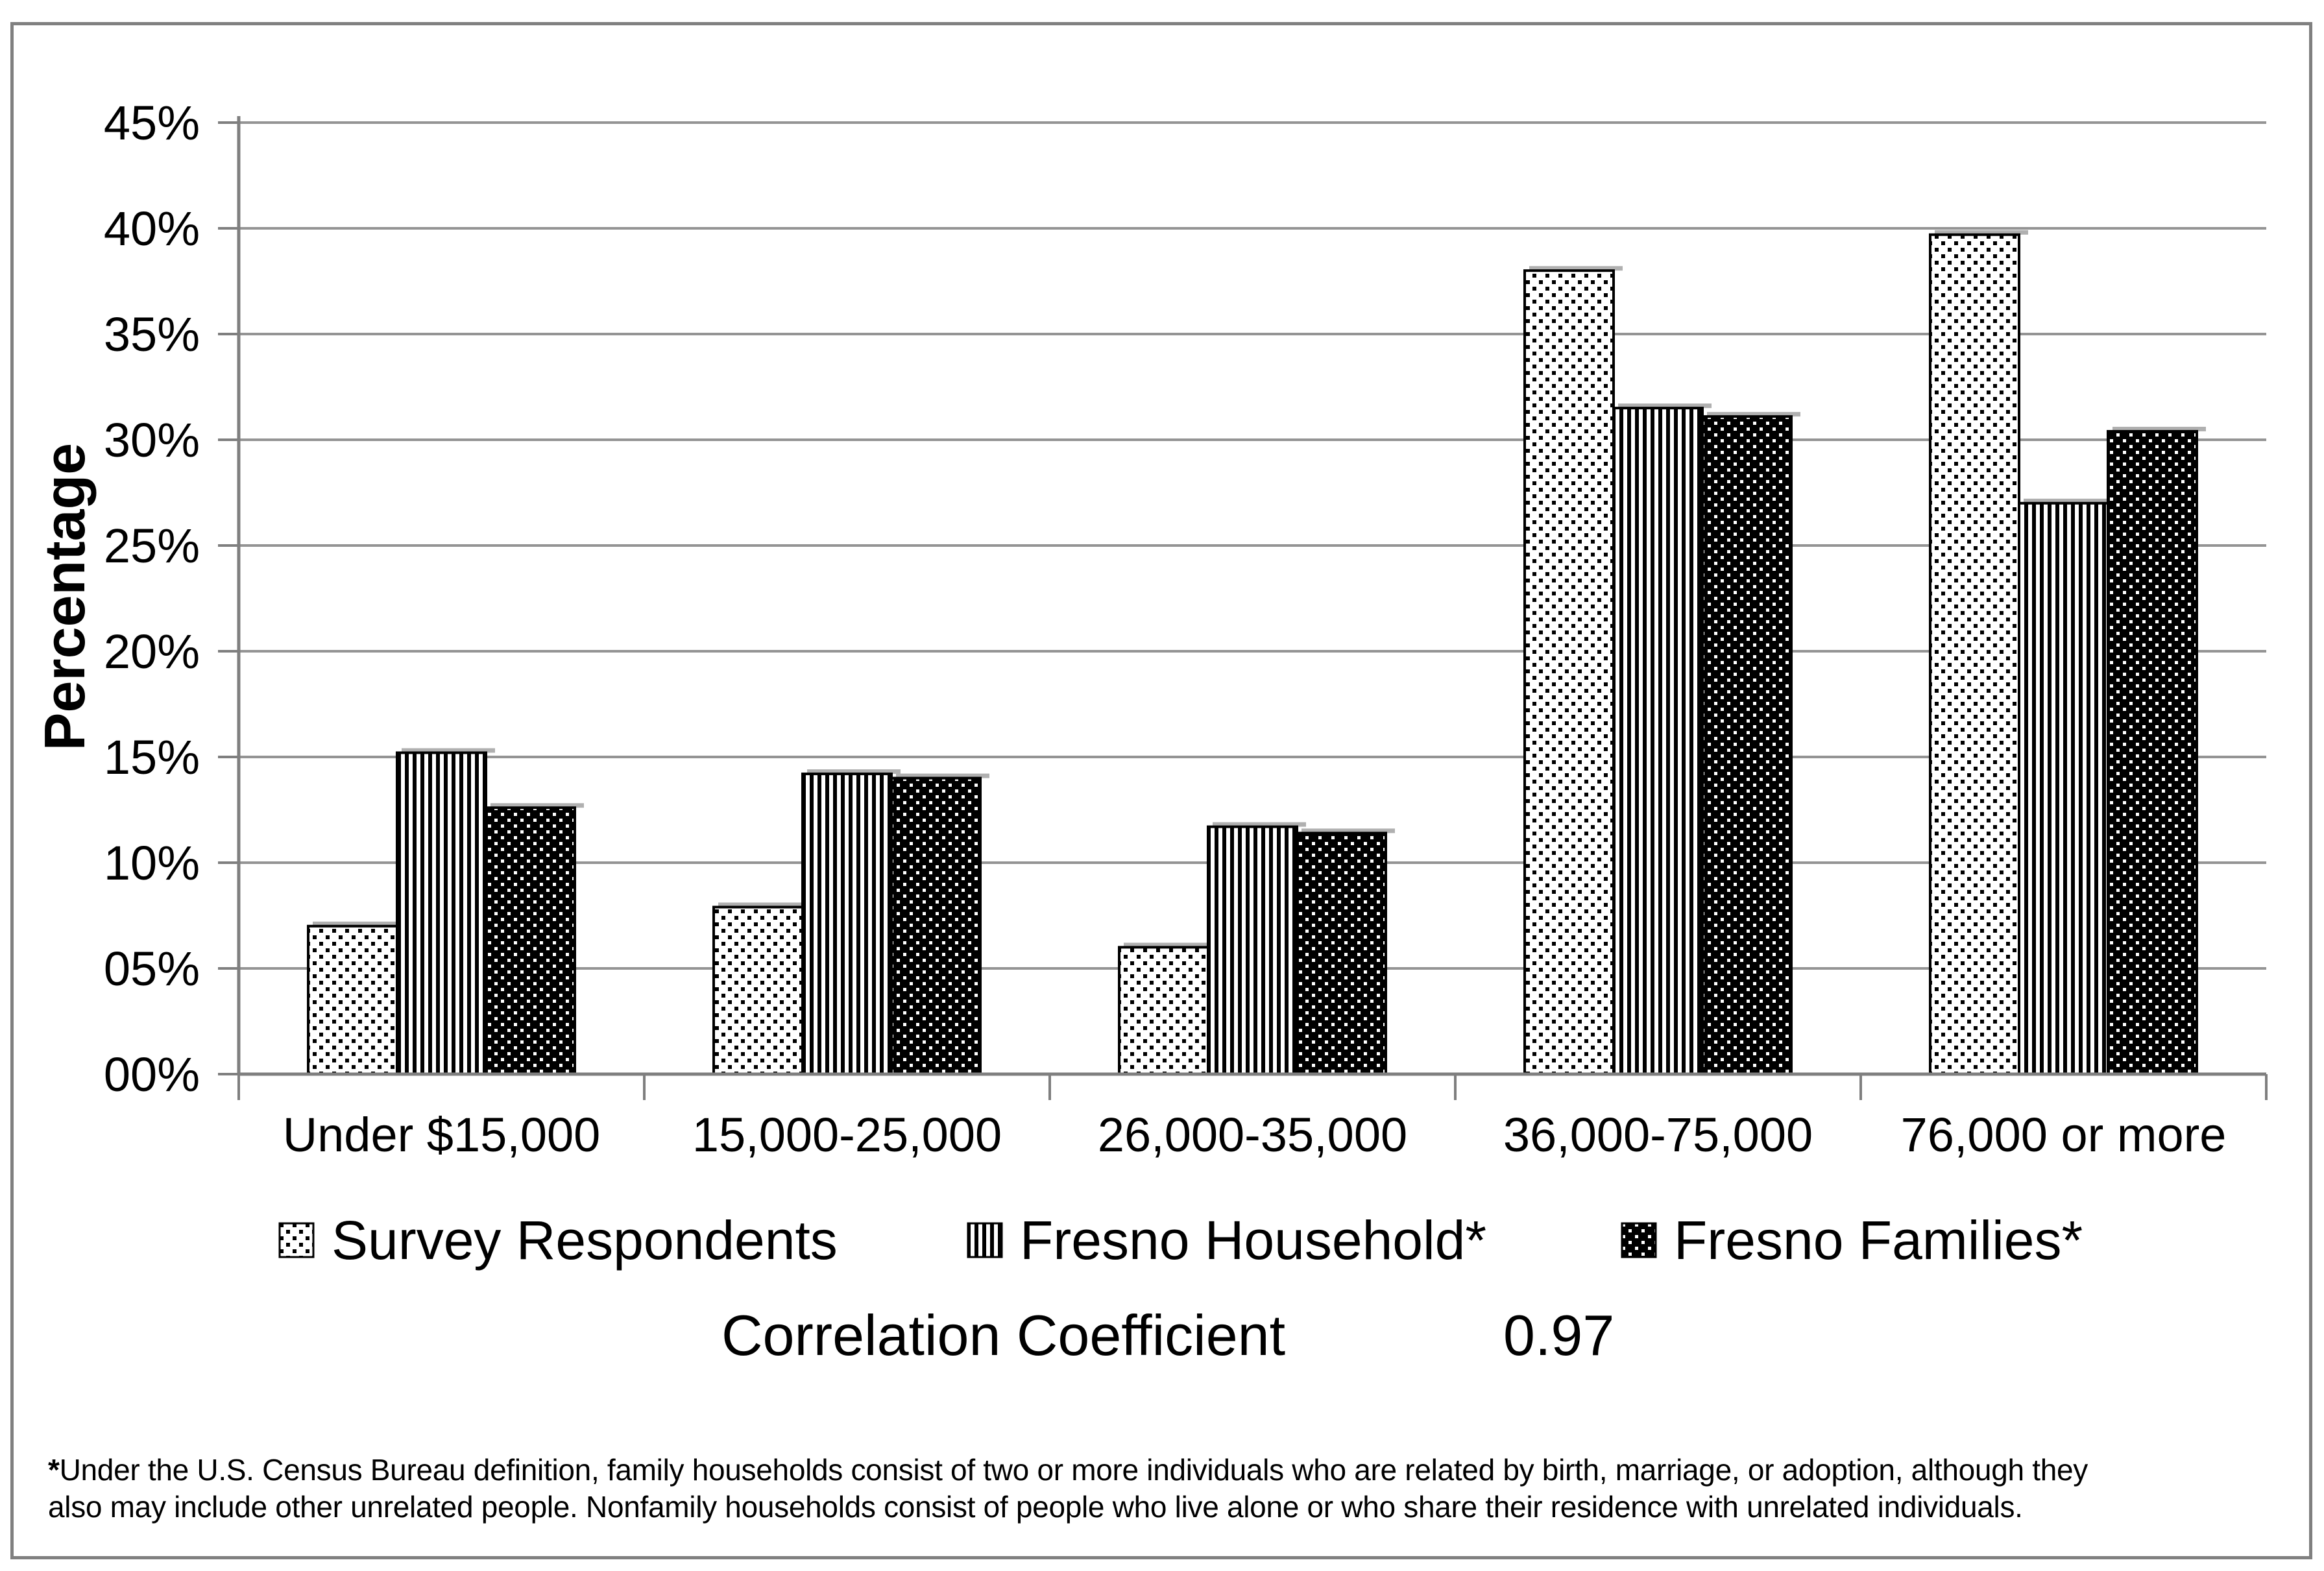 The height and width of the screenshot is (1571, 2324). I want to click on legend-swatch-survey-respondents-icon, so click(296, 1240).